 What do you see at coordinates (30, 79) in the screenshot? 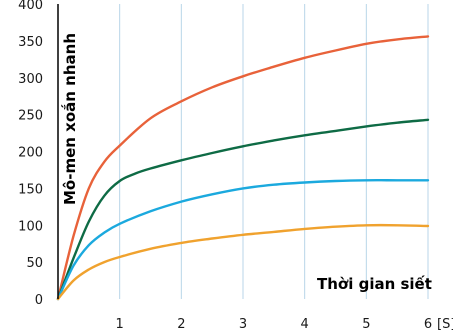
I see `y-tick-label: 300` at bounding box center [30, 79].